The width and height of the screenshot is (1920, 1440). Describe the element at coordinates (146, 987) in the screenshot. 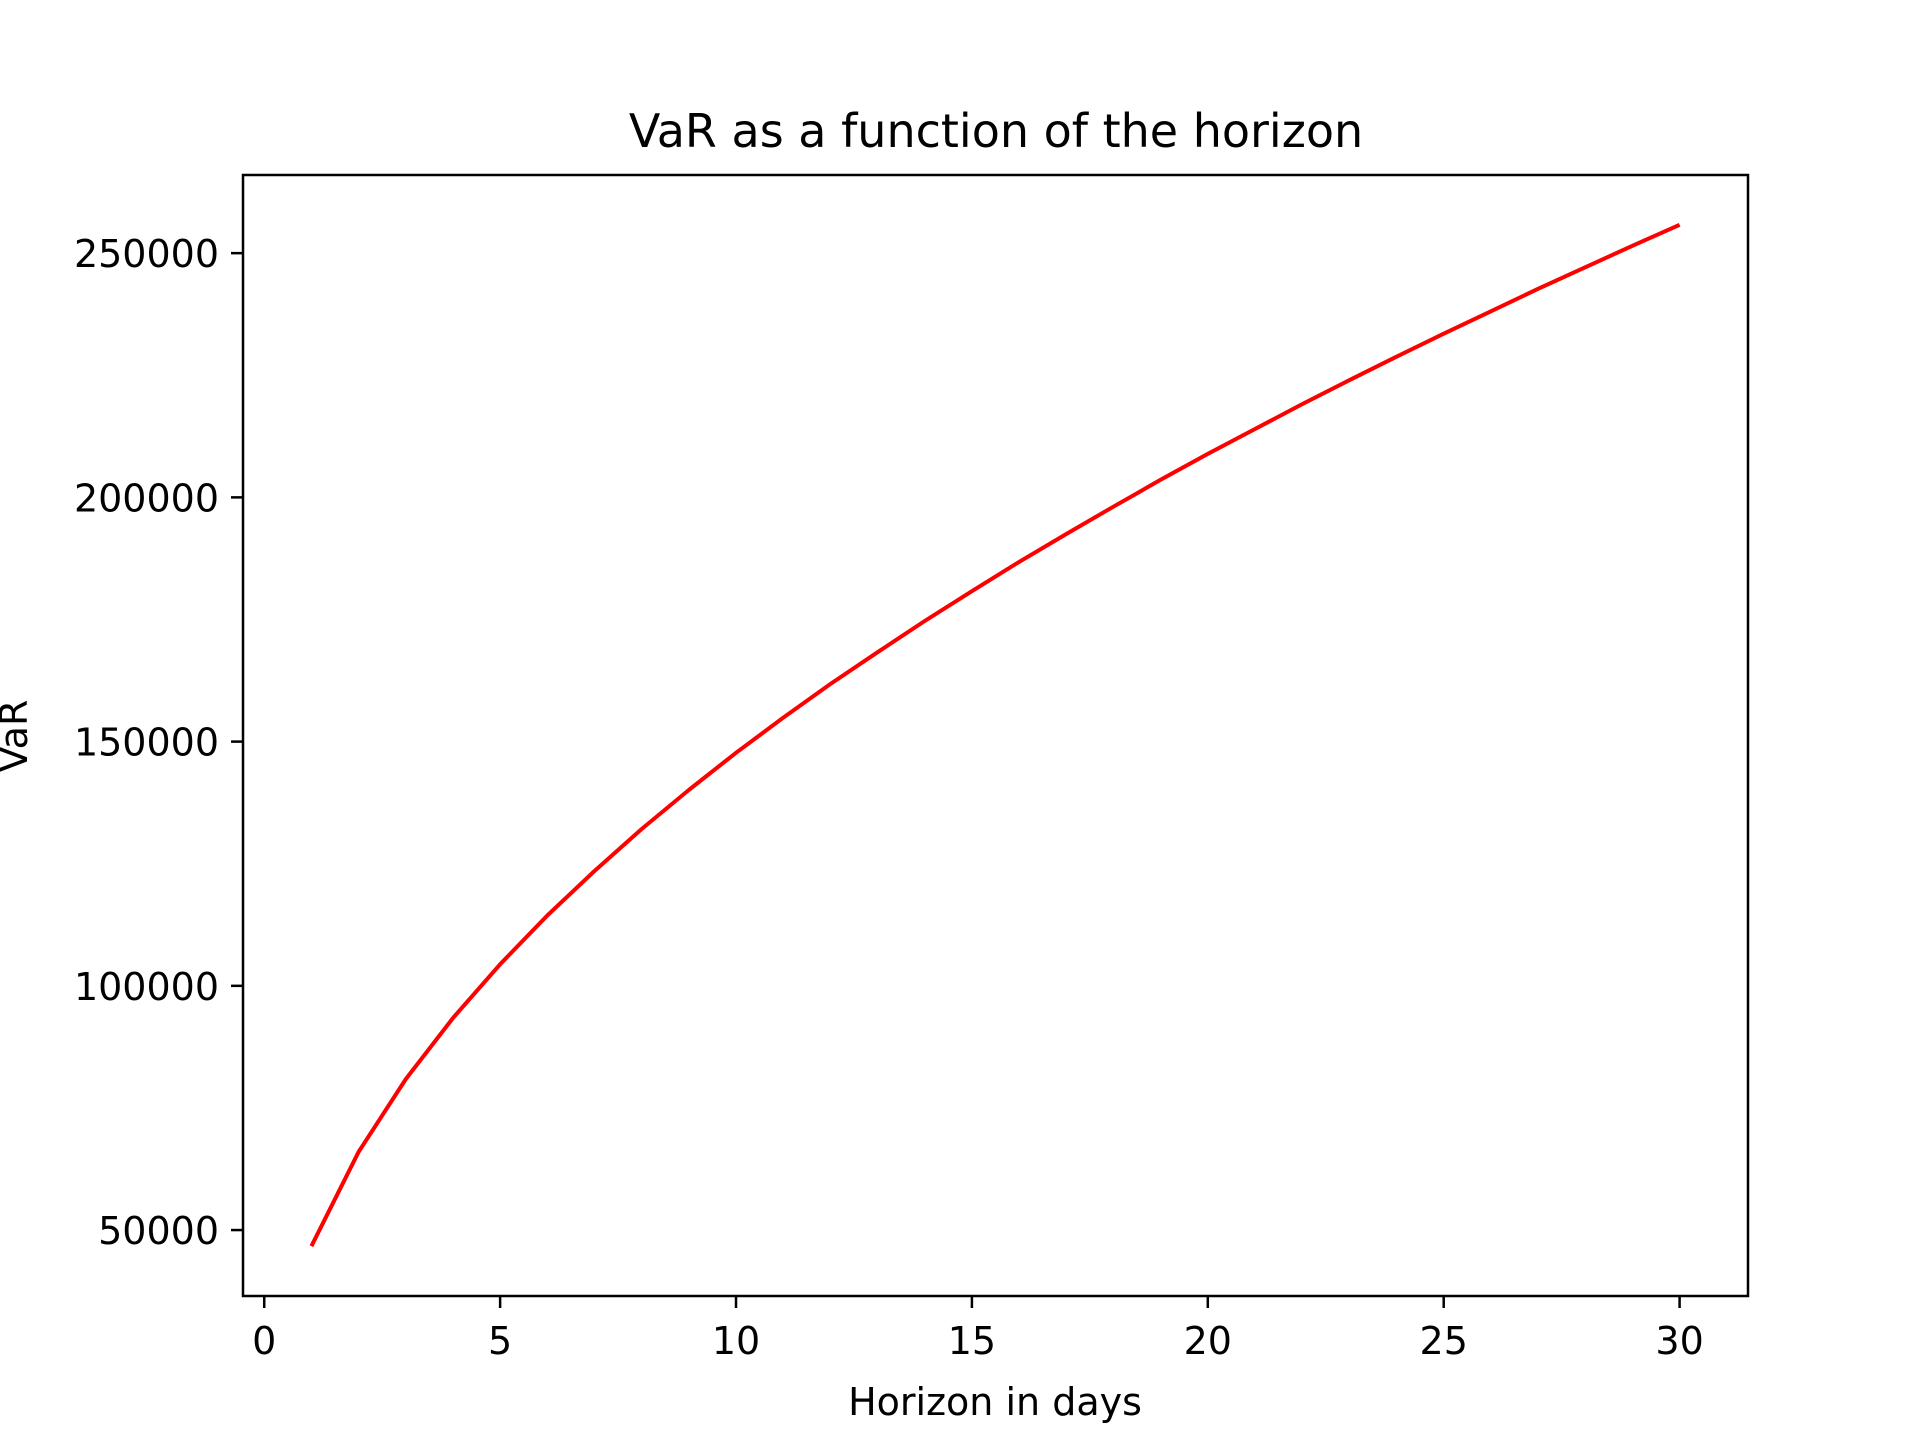

I see `y-tick-label: 100000` at that location.